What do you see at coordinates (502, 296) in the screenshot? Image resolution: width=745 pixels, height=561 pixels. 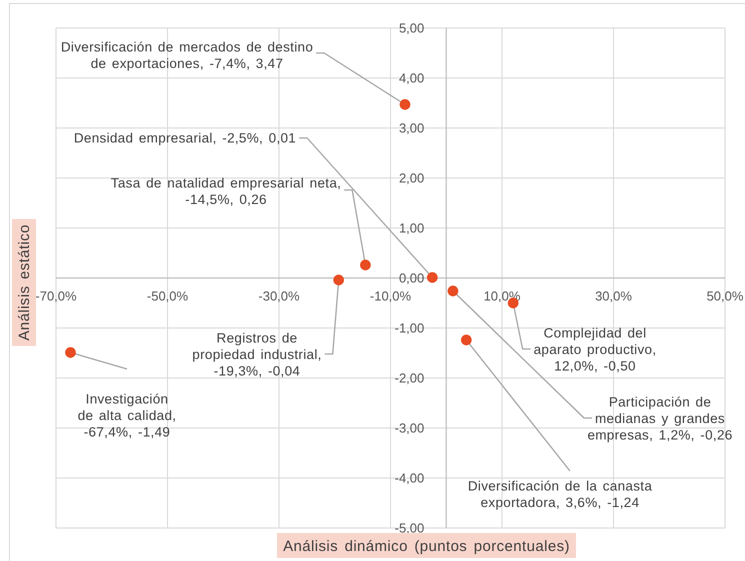 I see `x-tick-label: 10,0%` at bounding box center [502, 296].